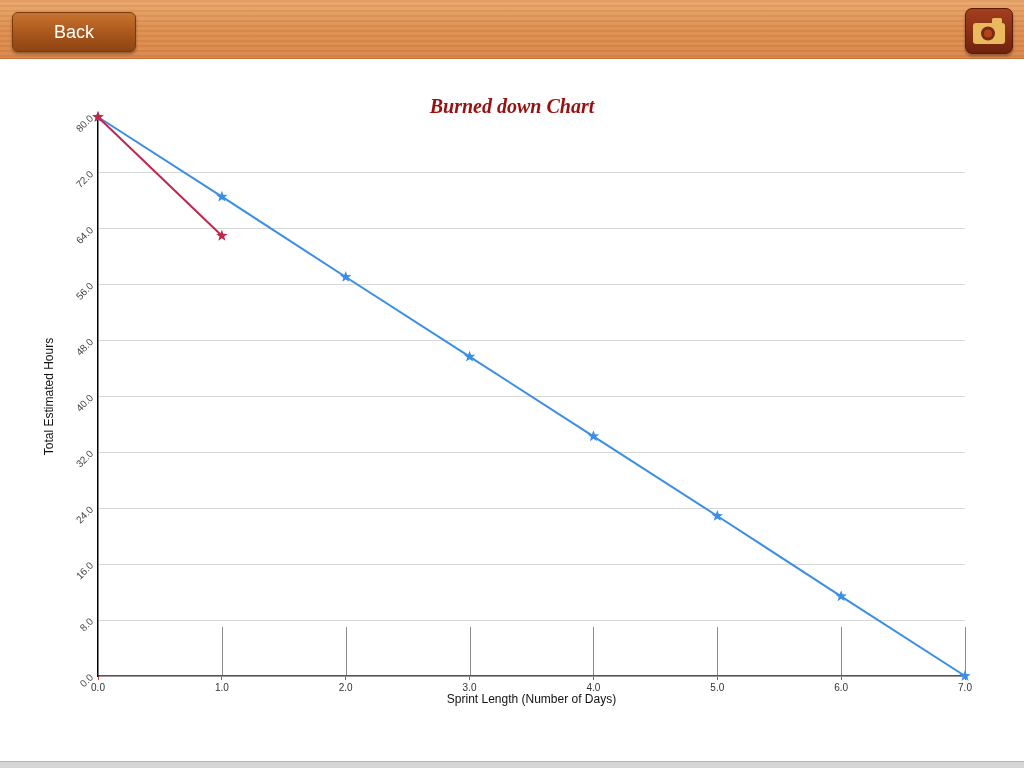 The image size is (1024, 768). I want to click on x-tick-label: 6.0, so click(841, 687).